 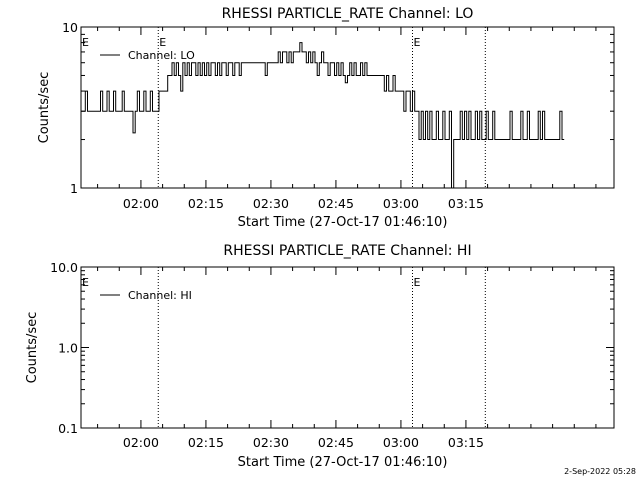 I want to click on y-tick-label: 1.0, so click(x=68, y=348).